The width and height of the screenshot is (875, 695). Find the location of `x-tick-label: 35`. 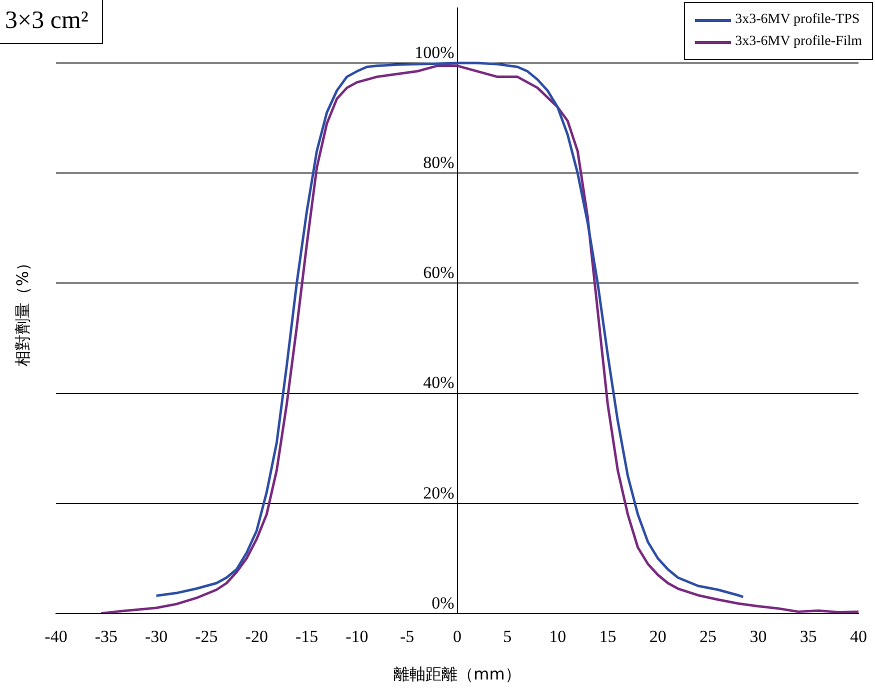

x-tick-label: 35 is located at coordinates (808, 636).